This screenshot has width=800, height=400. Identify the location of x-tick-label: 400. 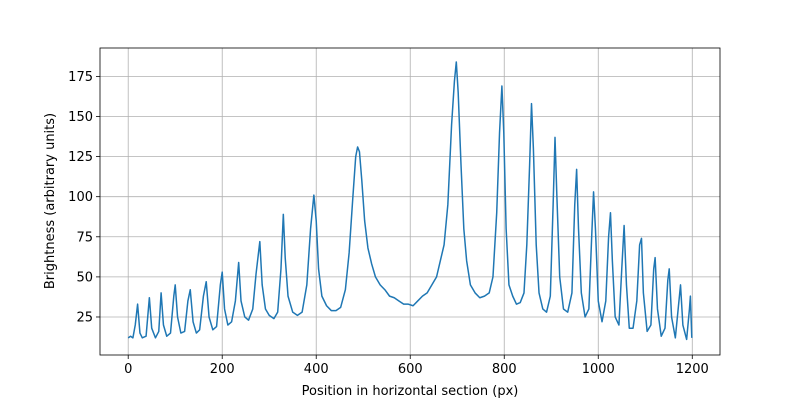
(316, 369).